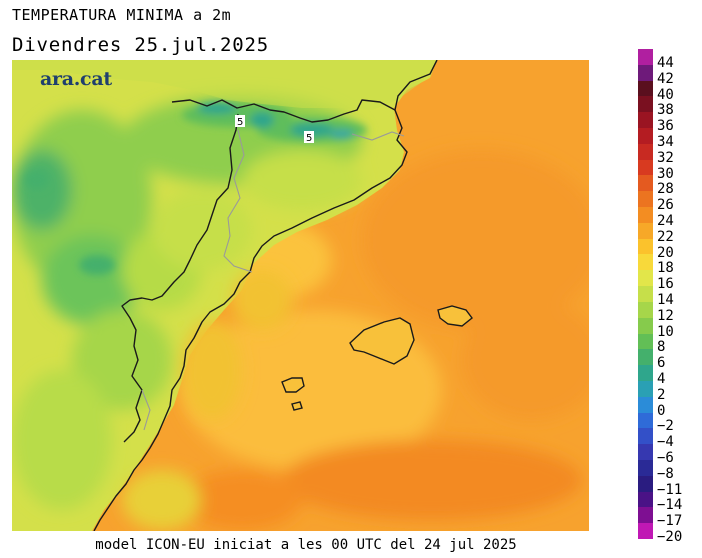  What do you see at coordinates (665, 173) in the screenshot?
I see `legend-label: 30` at bounding box center [665, 173].